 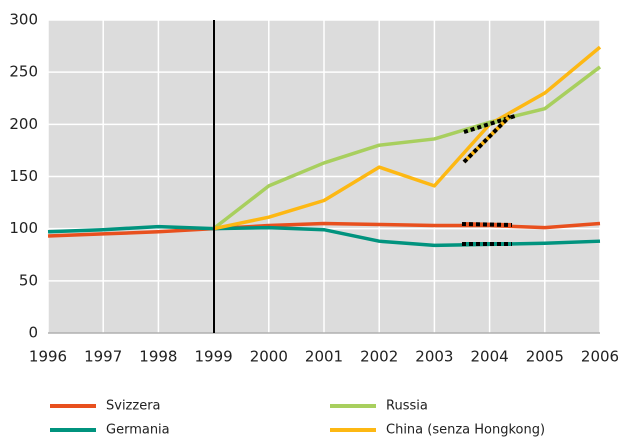 What do you see at coordinates (23, 72) in the screenshot?
I see `y-tick-label: 250` at bounding box center [23, 72].